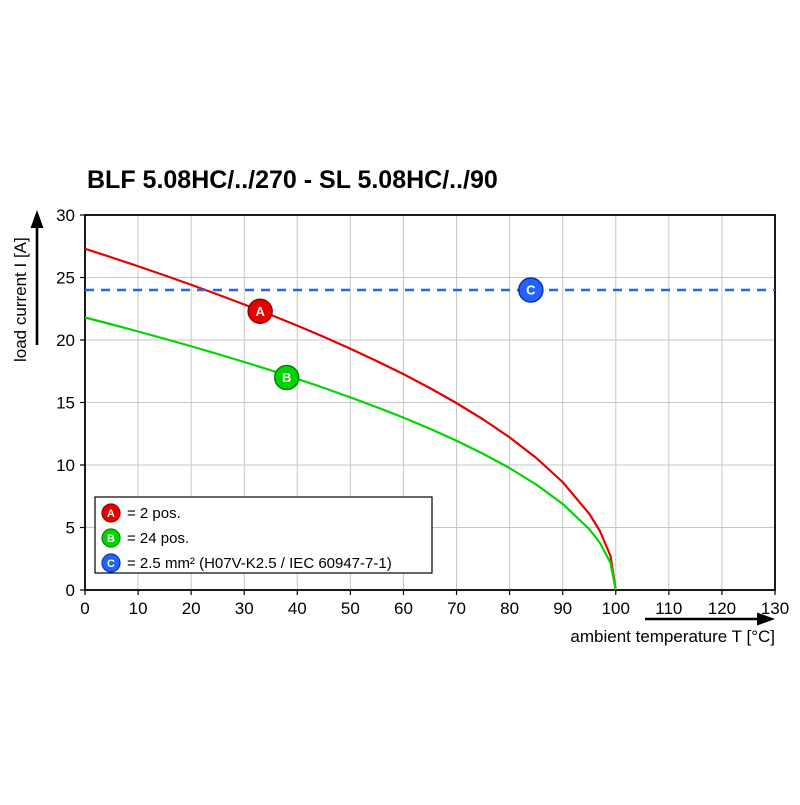 The height and width of the screenshot is (805, 800). I want to click on y-axis-arrow-head, so click(37, 219).